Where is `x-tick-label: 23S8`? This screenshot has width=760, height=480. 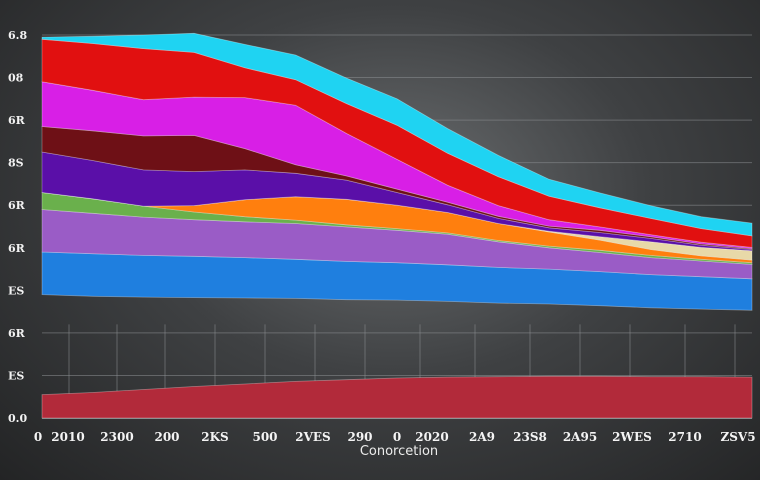 x-tick-label: 23S8 is located at coordinates (530, 437).